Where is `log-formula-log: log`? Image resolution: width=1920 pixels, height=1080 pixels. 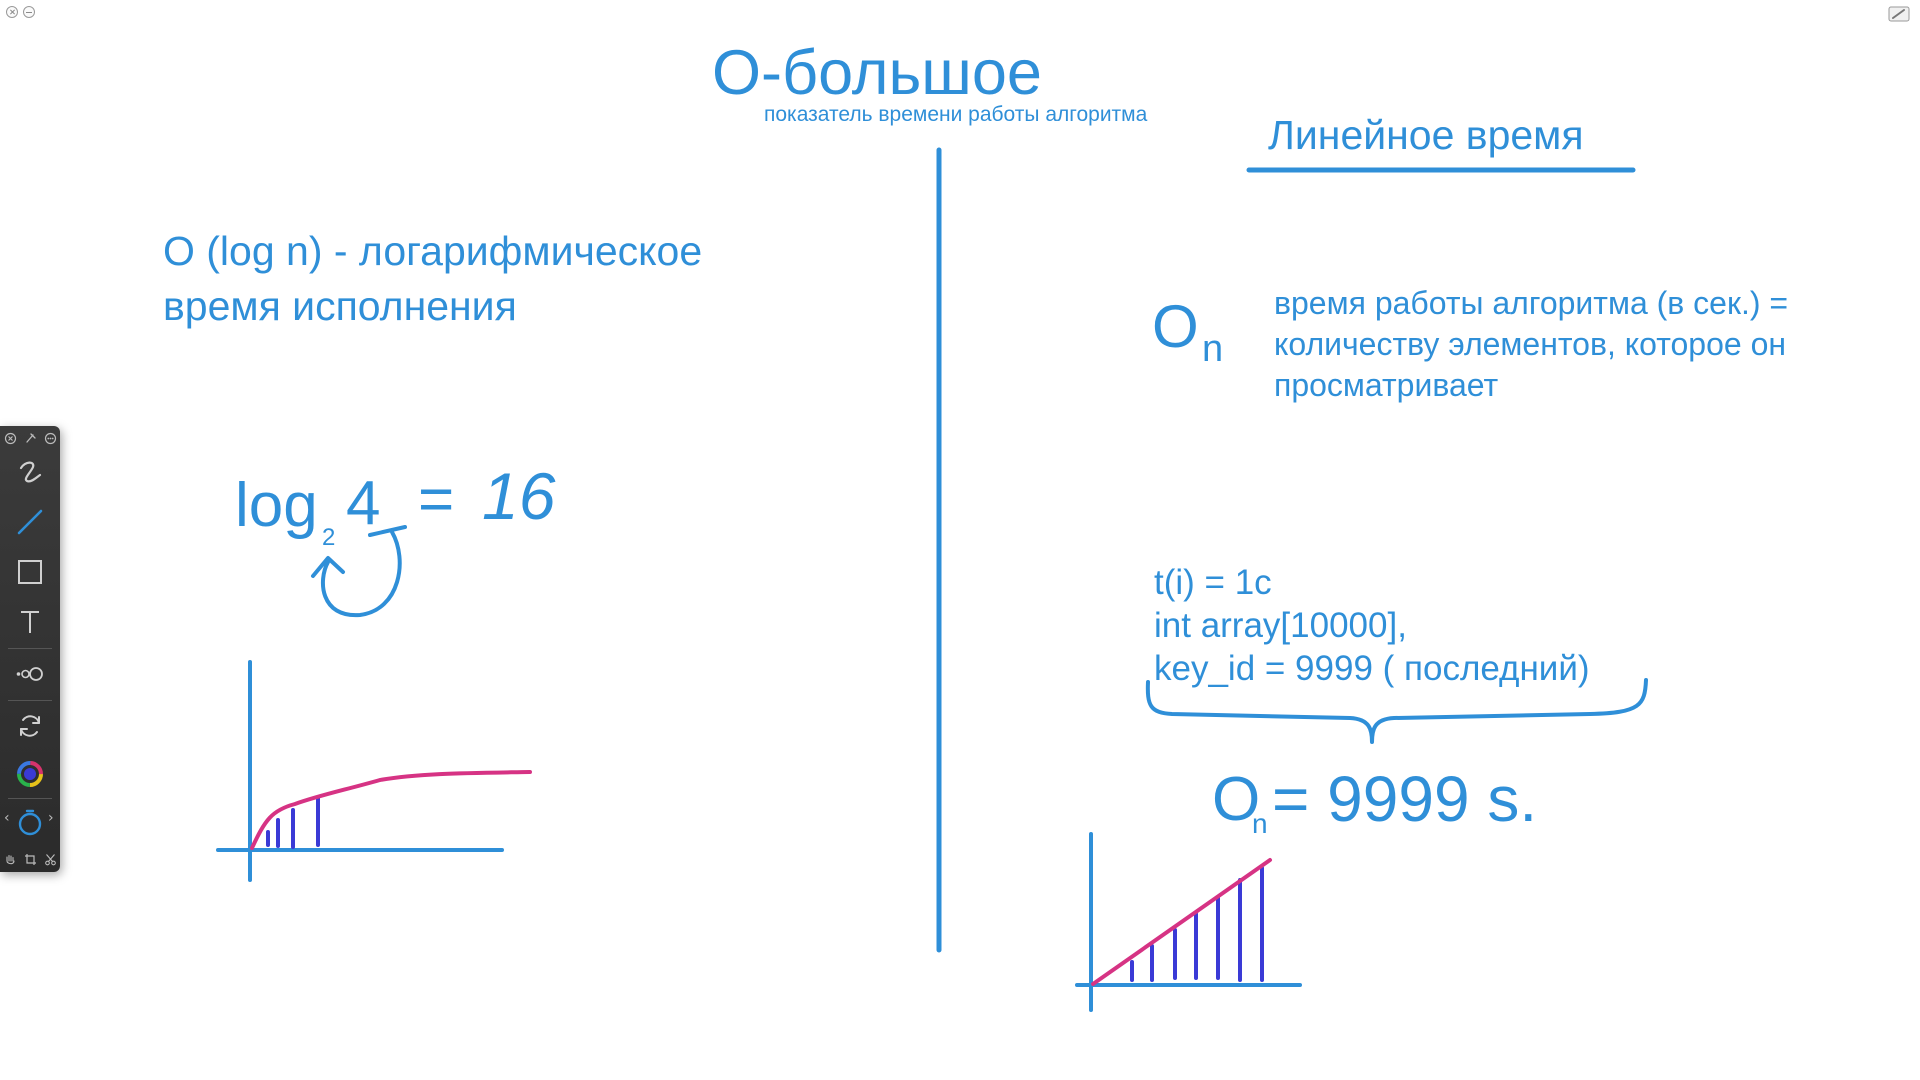 log-formula-log: log is located at coordinates (276, 505).